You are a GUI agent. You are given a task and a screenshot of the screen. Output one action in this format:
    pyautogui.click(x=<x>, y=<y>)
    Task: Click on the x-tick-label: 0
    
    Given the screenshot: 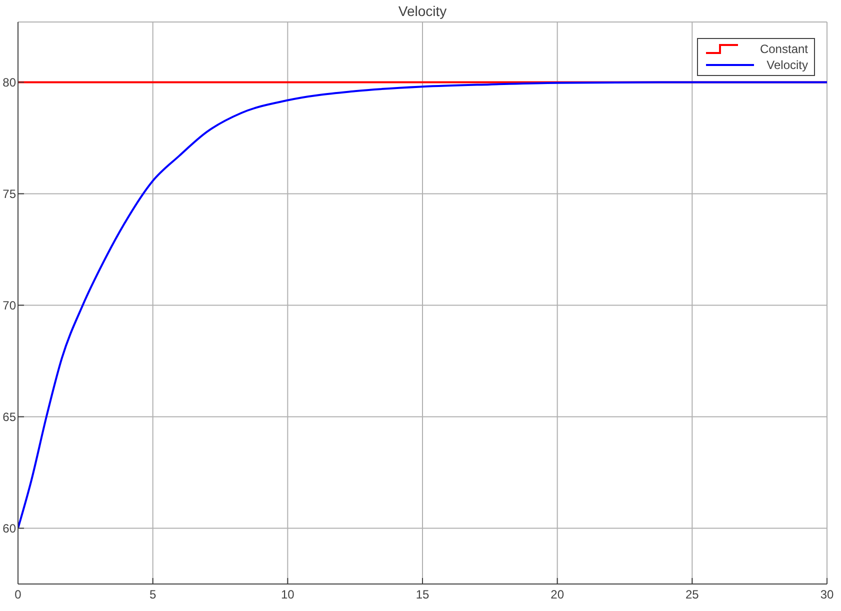 What is the action you would take?
    pyautogui.click(x=18, y=595)
    